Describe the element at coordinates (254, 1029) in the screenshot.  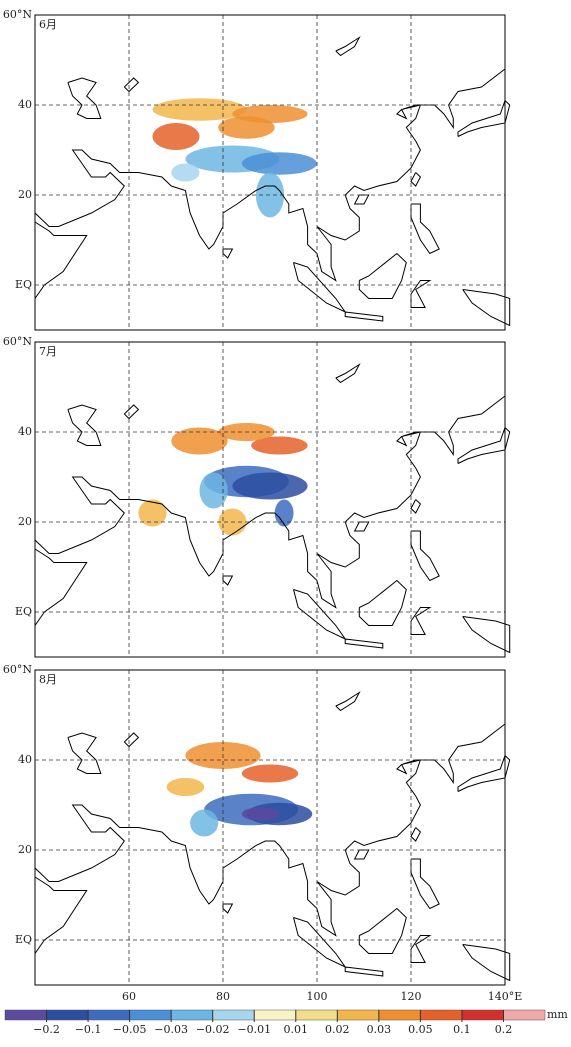
I see `colorbar-label: −0.01` at that location.